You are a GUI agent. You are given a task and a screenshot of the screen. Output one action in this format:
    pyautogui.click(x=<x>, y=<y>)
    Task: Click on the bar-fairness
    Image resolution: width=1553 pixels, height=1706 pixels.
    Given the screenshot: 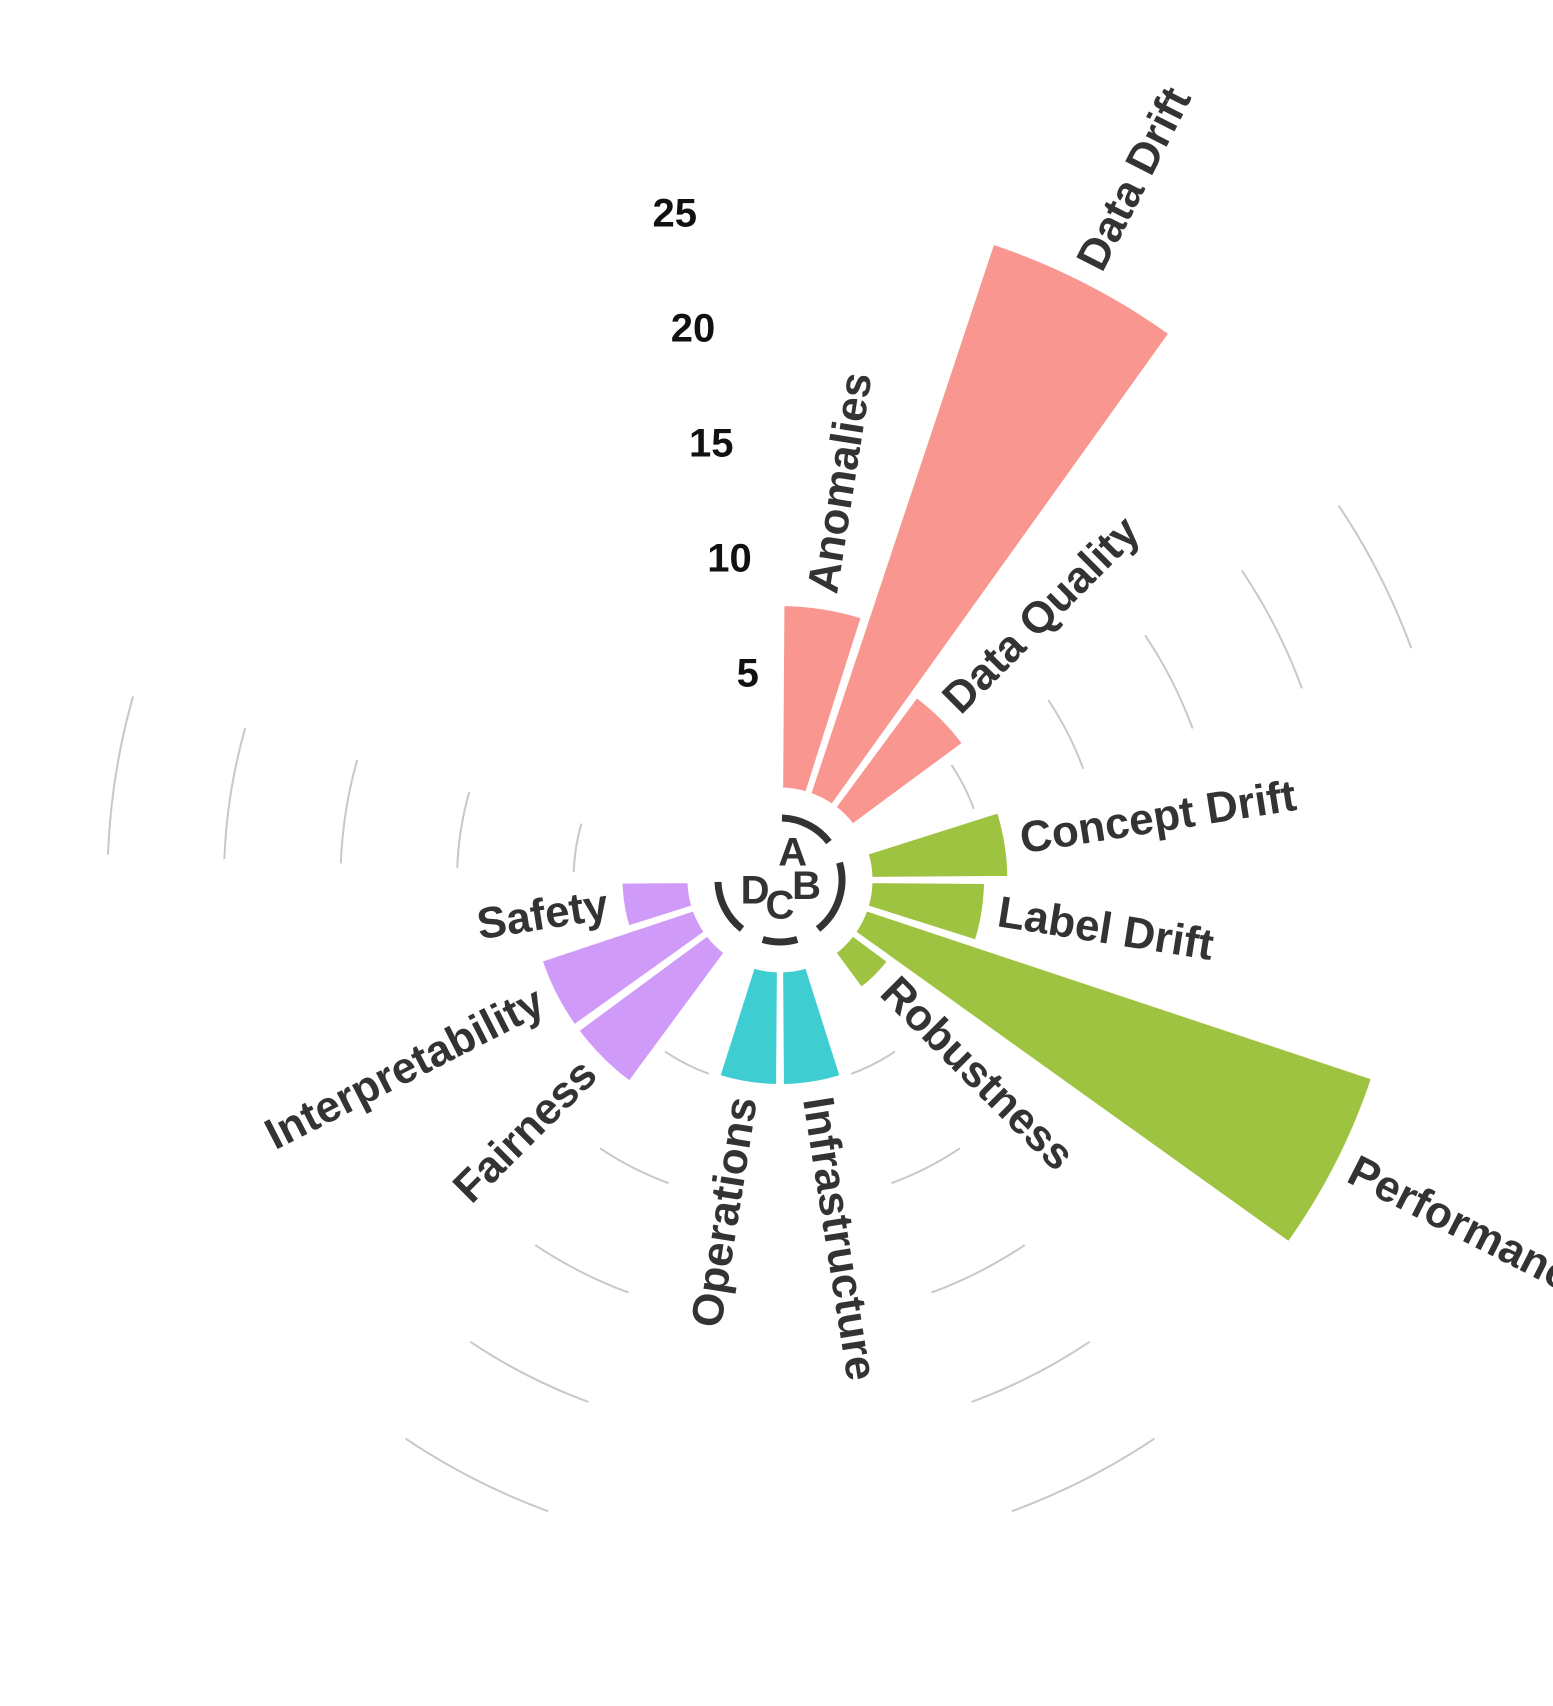 What is the action you would take?
    pyautogui.click(x=651, y=1008)
    